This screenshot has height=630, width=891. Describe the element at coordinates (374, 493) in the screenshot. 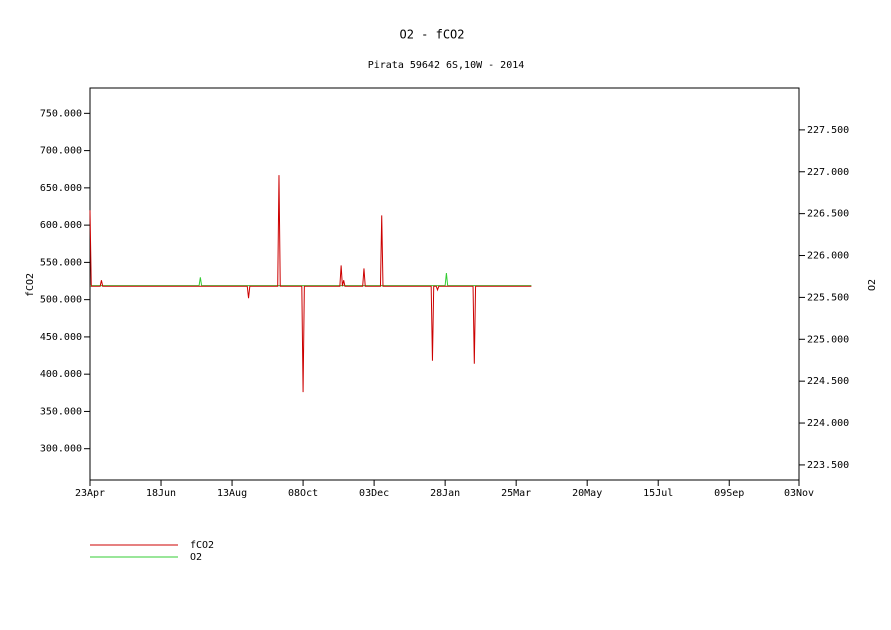

I see `x-tick-label: 03Dec` at that location.